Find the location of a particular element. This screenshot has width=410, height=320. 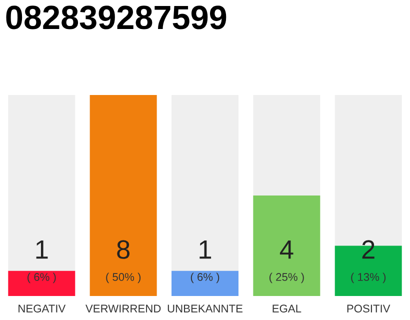

data-label: 4 is located at coordinates (287, 249).